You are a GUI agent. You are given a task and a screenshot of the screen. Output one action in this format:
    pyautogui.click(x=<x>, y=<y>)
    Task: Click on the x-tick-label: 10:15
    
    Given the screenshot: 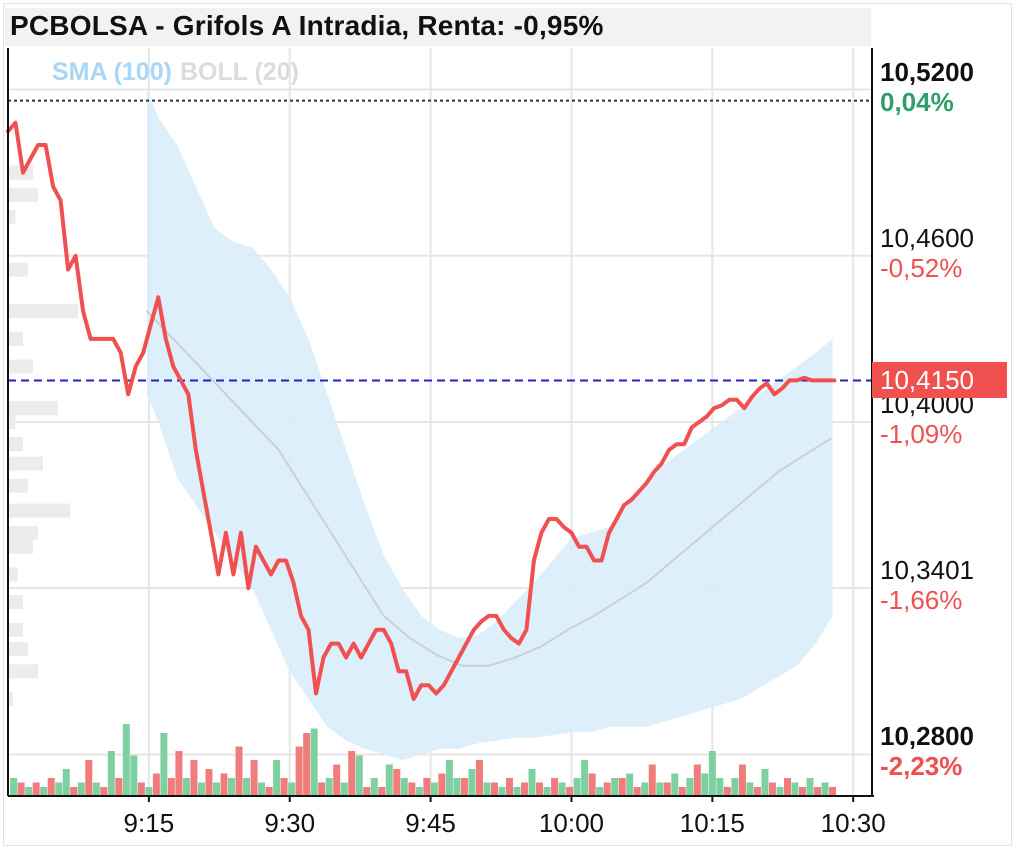 What is the action you would take?
    pyautogui.click(x=712, y=823)
    